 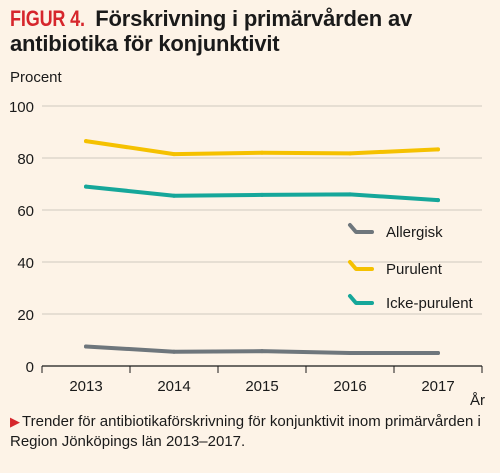 What do you see at coordinates (30, 367) in the screenshot?
I see `y-tick-label: 0` at bounding box center [30, 367].